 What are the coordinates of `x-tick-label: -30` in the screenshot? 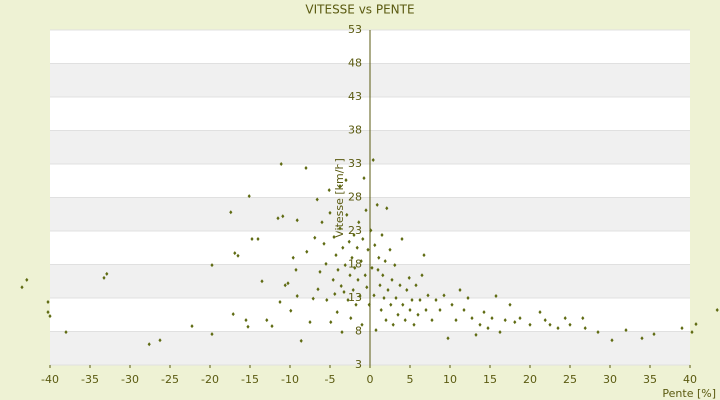 It's located at (130, 379).